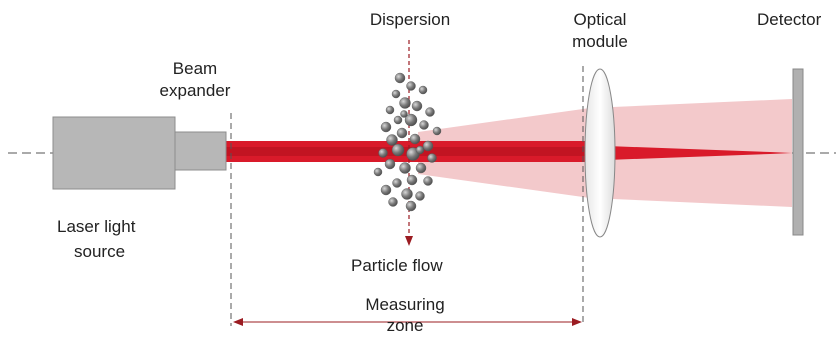 The height and width of the screenshot is (344, 840). I want to click on laser-source-icon, so click(114, 153).